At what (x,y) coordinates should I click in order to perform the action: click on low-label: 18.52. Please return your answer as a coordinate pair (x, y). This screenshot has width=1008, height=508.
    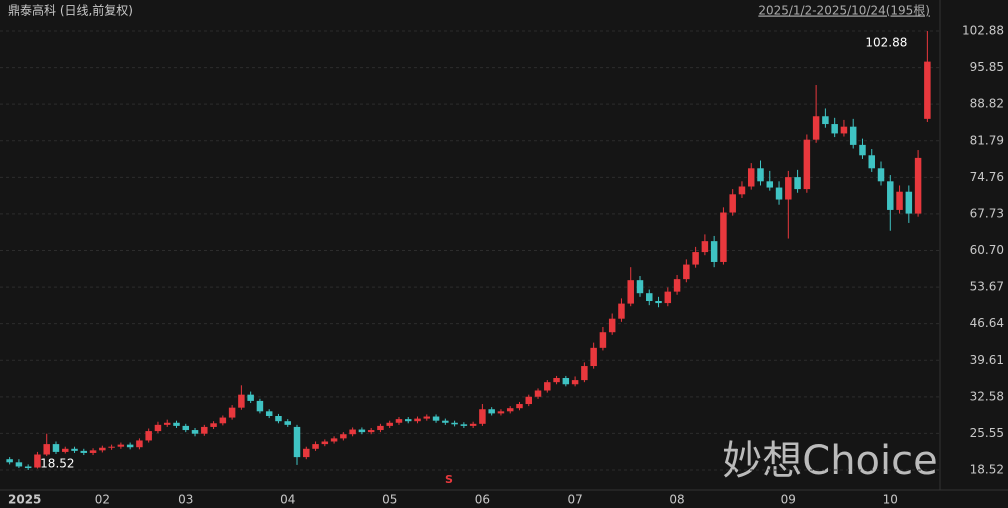
    Looking at the image, I should click on (57, 464).